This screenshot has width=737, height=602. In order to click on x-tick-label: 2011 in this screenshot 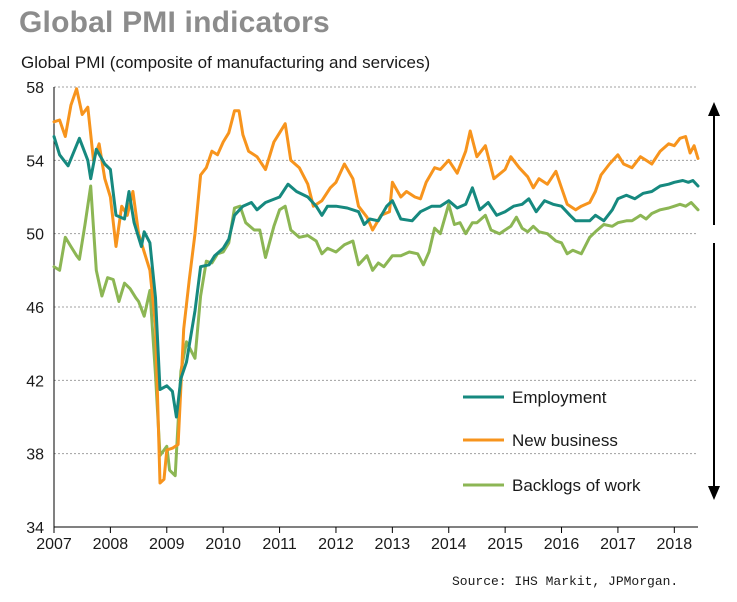, I will do `click(279, 544)`.